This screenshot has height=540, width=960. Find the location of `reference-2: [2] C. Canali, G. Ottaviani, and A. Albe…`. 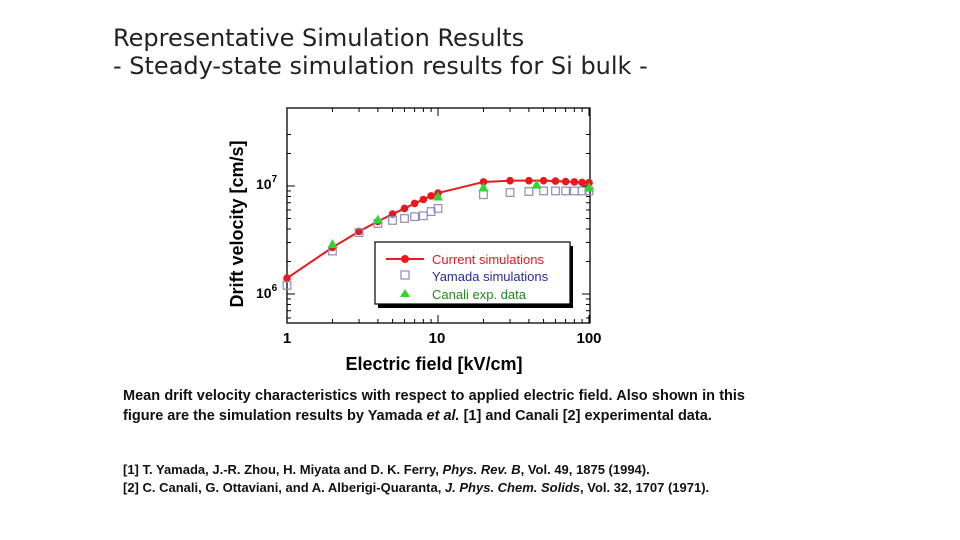

reference-2: [2] C. Canali, G. Ottaviani, and A. Albe… is located at coordinates (434, 488).